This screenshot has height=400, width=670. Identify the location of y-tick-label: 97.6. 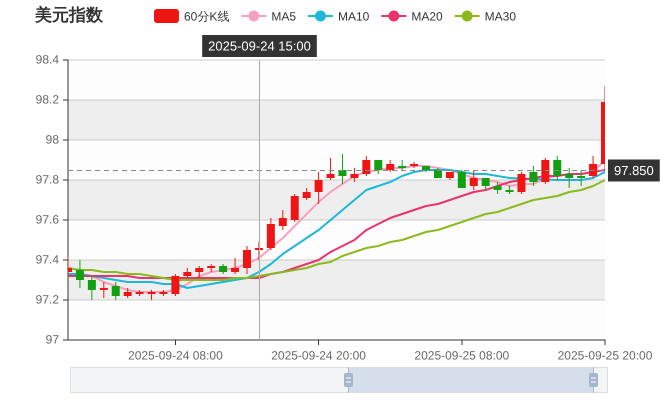
(48, 219).